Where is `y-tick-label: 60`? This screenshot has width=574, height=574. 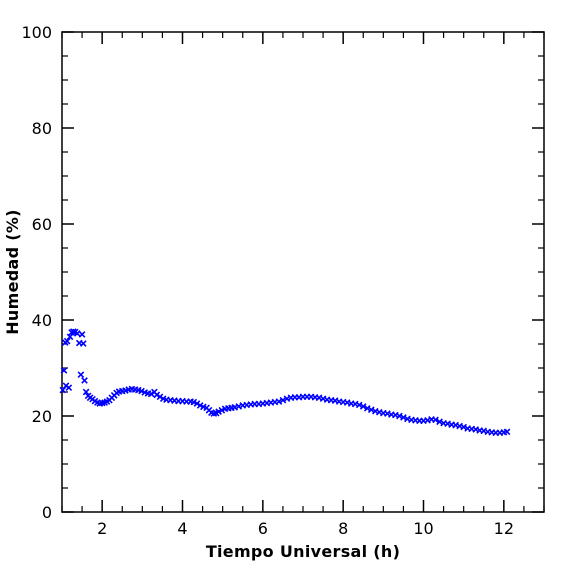
y-tick-label: 60 is located at coordinates (42, 224).